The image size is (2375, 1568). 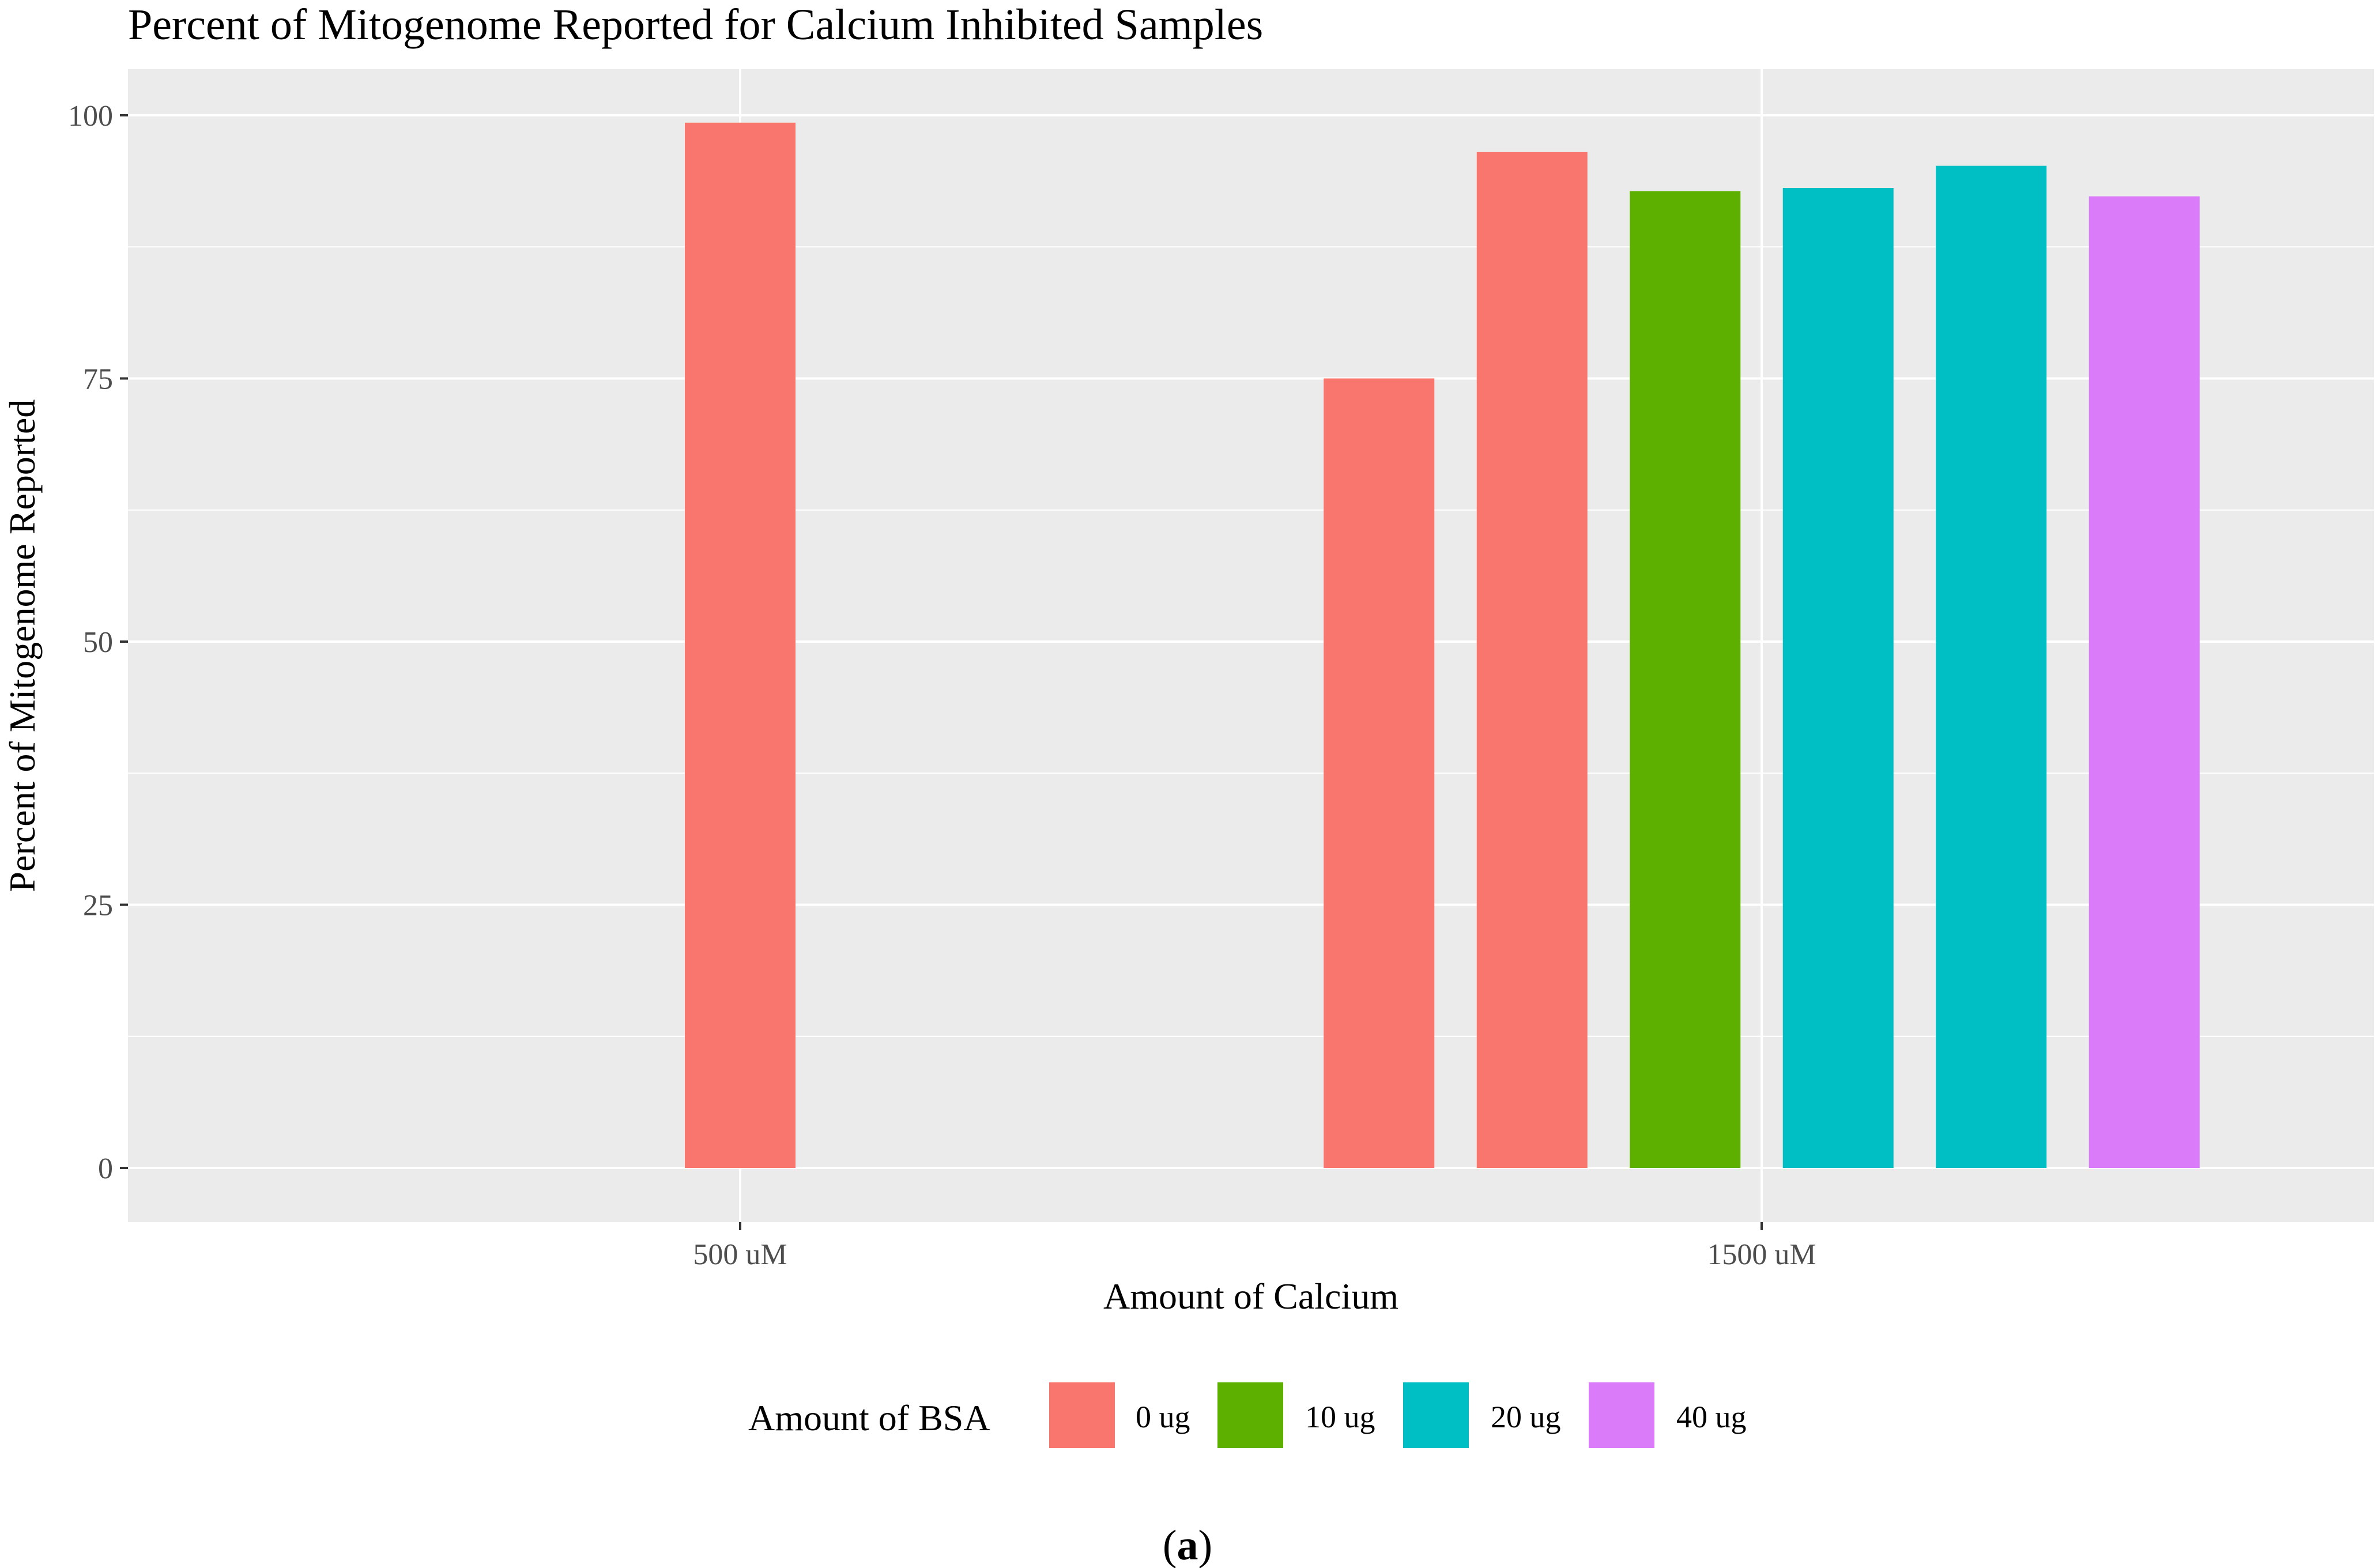 I want to click on legend-key-0ug, so click(x=1082, y=1415).